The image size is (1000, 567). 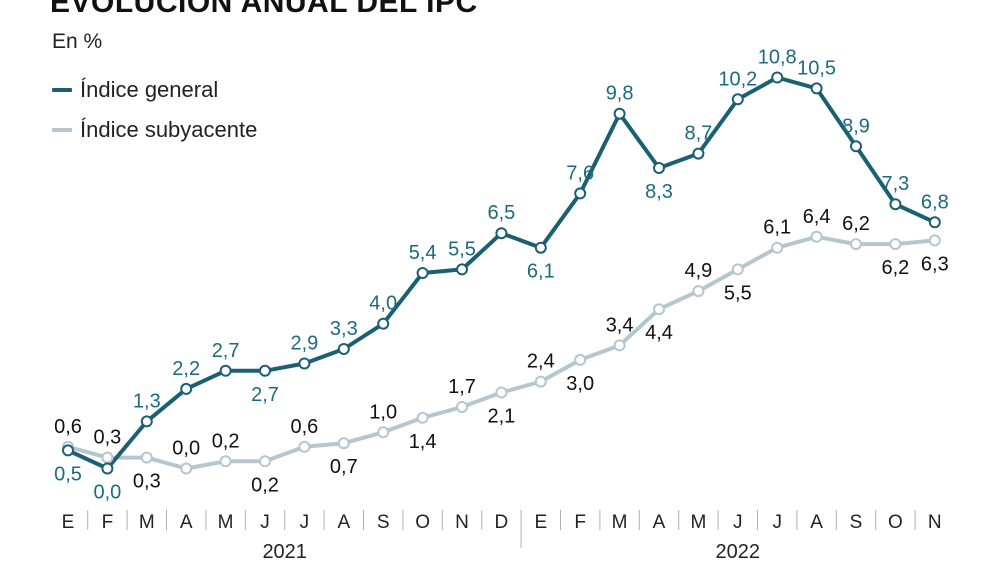 I want to click on data-label-1-9: 1,4, so click(x=423, y=442).